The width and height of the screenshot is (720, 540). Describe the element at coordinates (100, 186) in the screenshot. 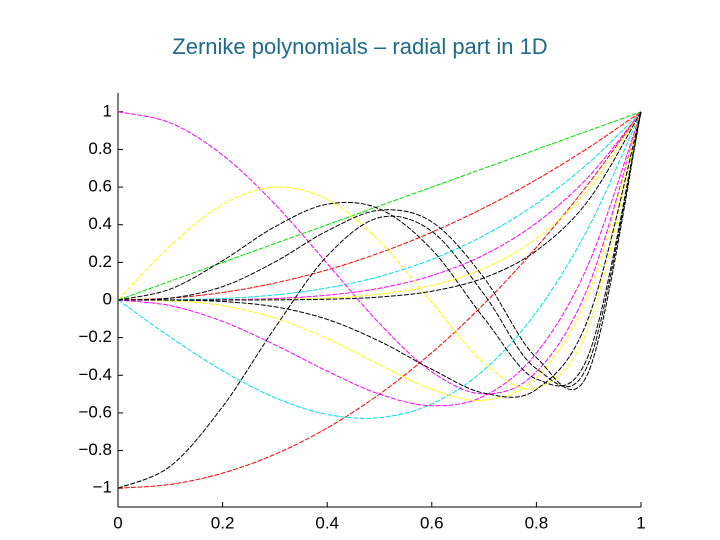

I see `y-tick-label: 0.6` at that location.